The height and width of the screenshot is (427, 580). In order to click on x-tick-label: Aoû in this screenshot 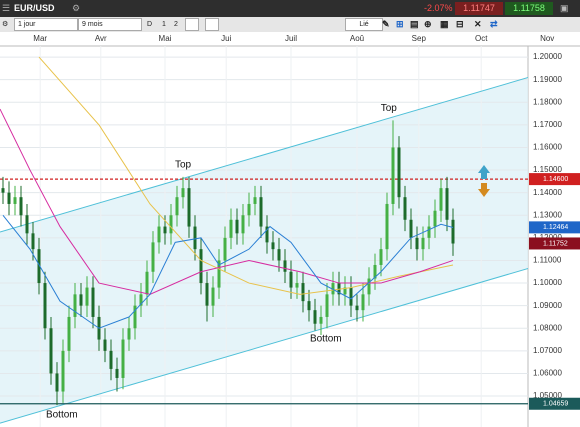, I will do `click(357, 38)`.